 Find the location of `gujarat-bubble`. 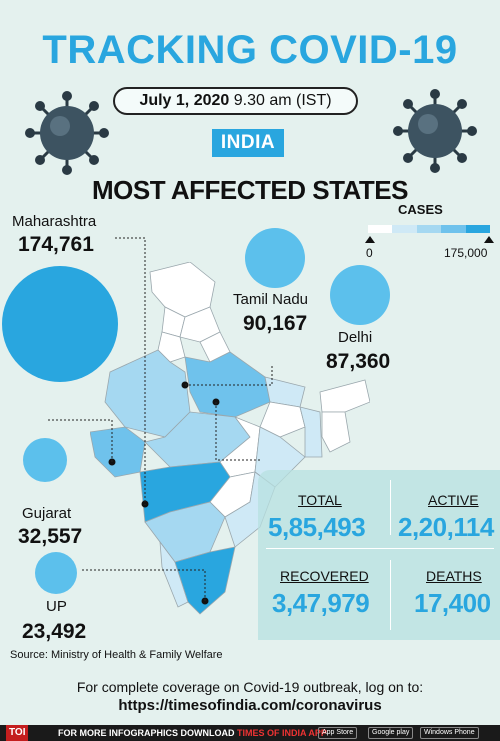

gujarat-bubble is located at coordinates (45, 460).